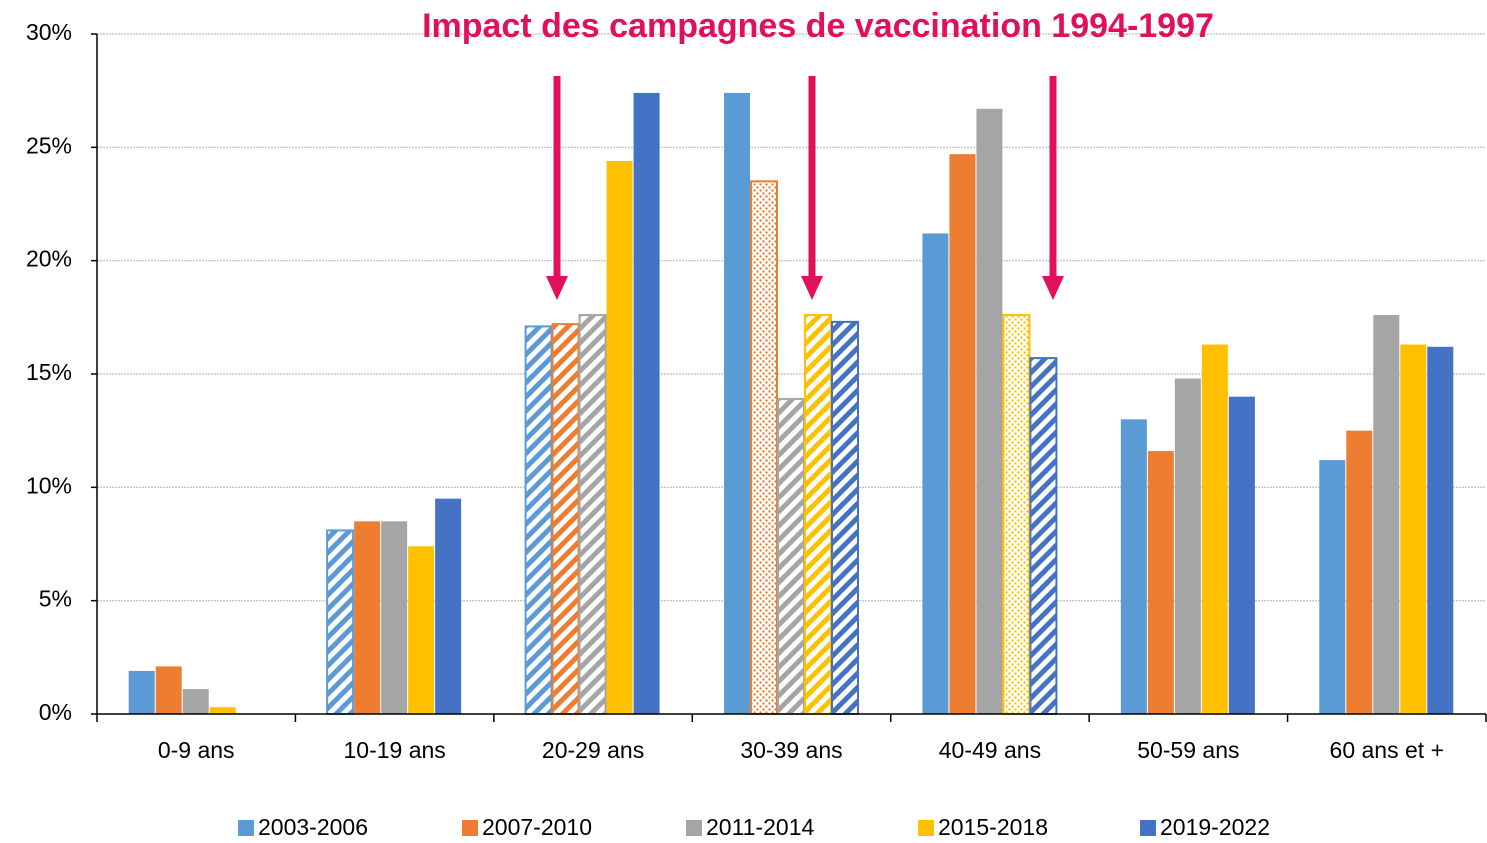  I want to click on x-tick-label: 60 ans et +, so click(1387, 750).